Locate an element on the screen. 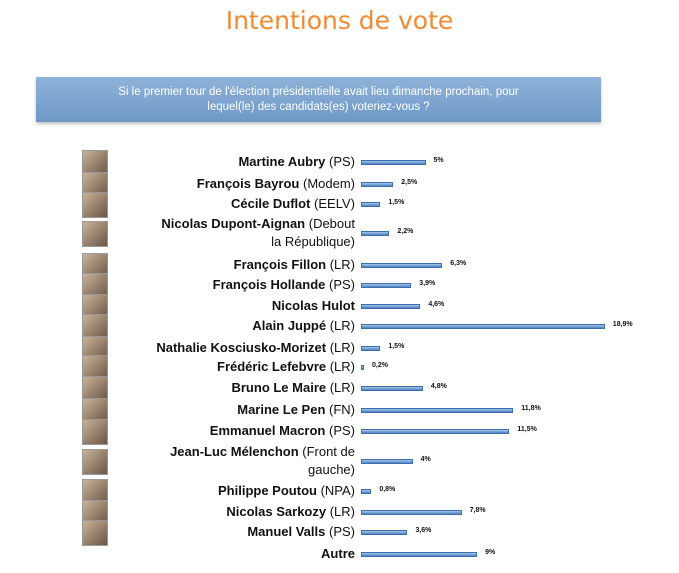  candidate-name: Nicolas Dupont-Aignan is located at coordinates (233, 223).